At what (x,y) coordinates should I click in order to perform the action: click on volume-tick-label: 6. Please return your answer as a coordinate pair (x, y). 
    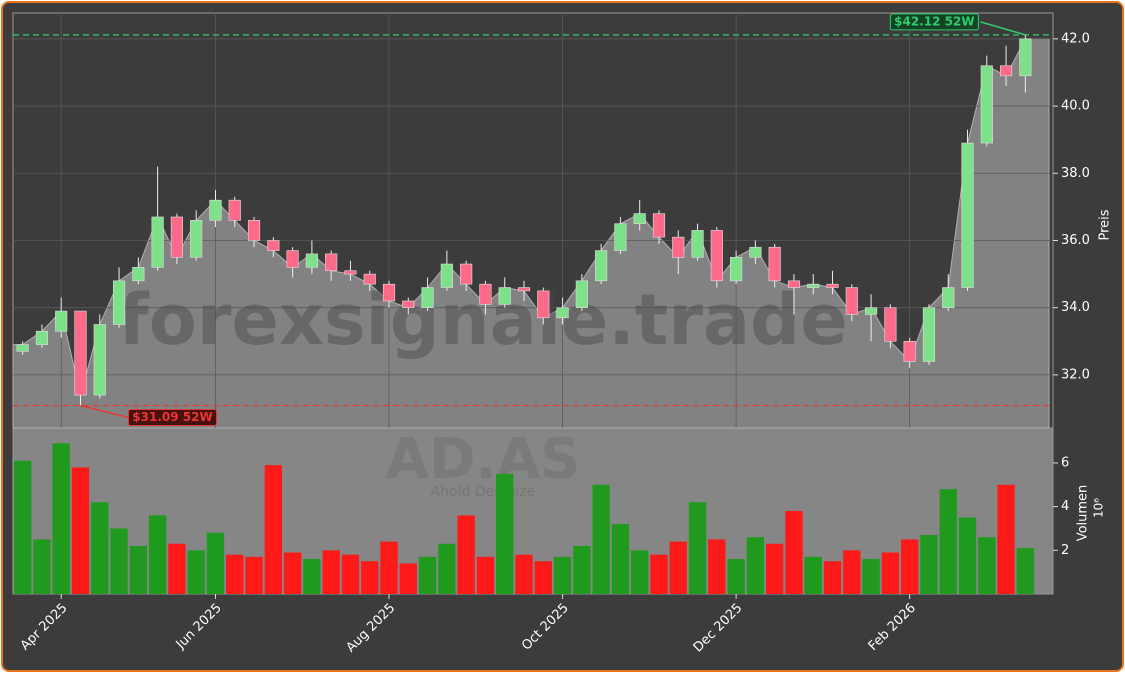
    Looking at the image, I should click on (1065, 462).